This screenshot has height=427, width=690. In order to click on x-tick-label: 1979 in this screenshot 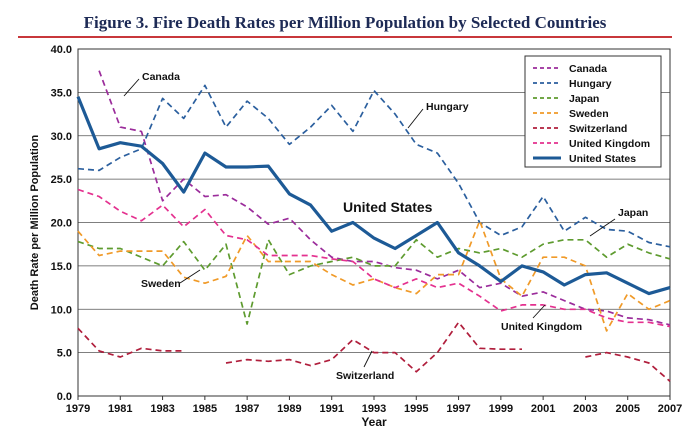, I will do `click(78, 409)`.